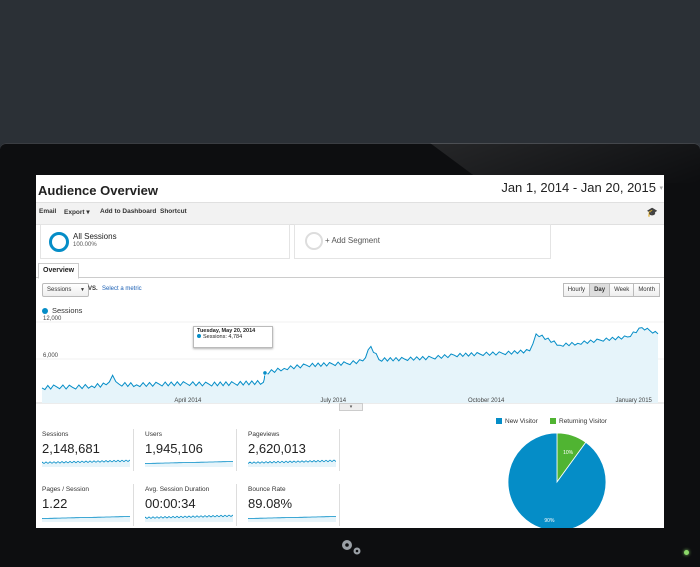 Image resolution: width=700 pixels, height=567 pixels. I want to click on metric-value: 1.22, so click(55, 503).